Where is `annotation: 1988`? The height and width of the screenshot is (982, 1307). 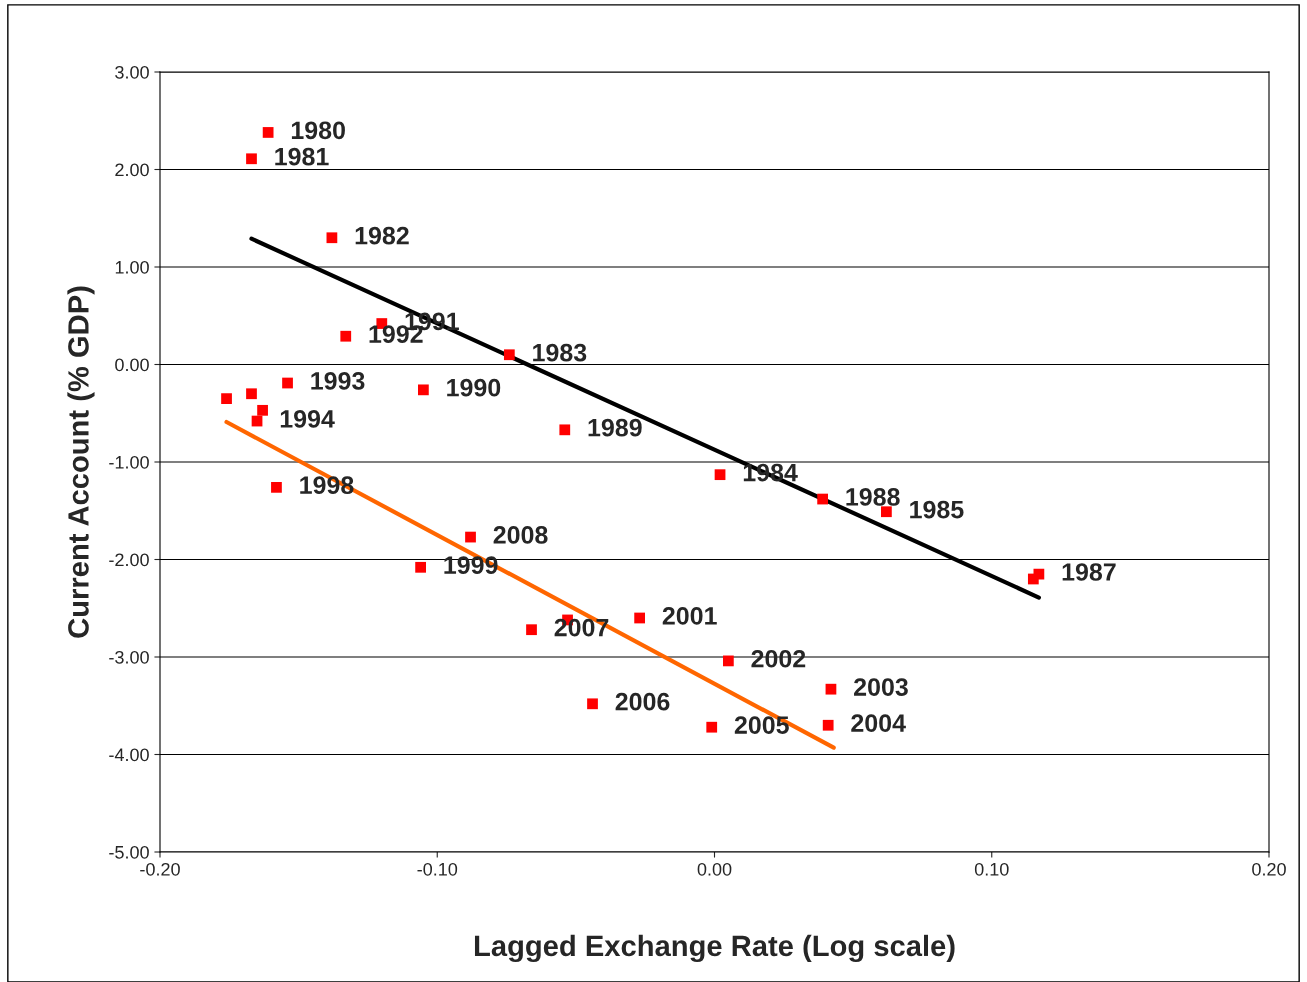 annotation: 1988 is located at coordinates (873, 497).